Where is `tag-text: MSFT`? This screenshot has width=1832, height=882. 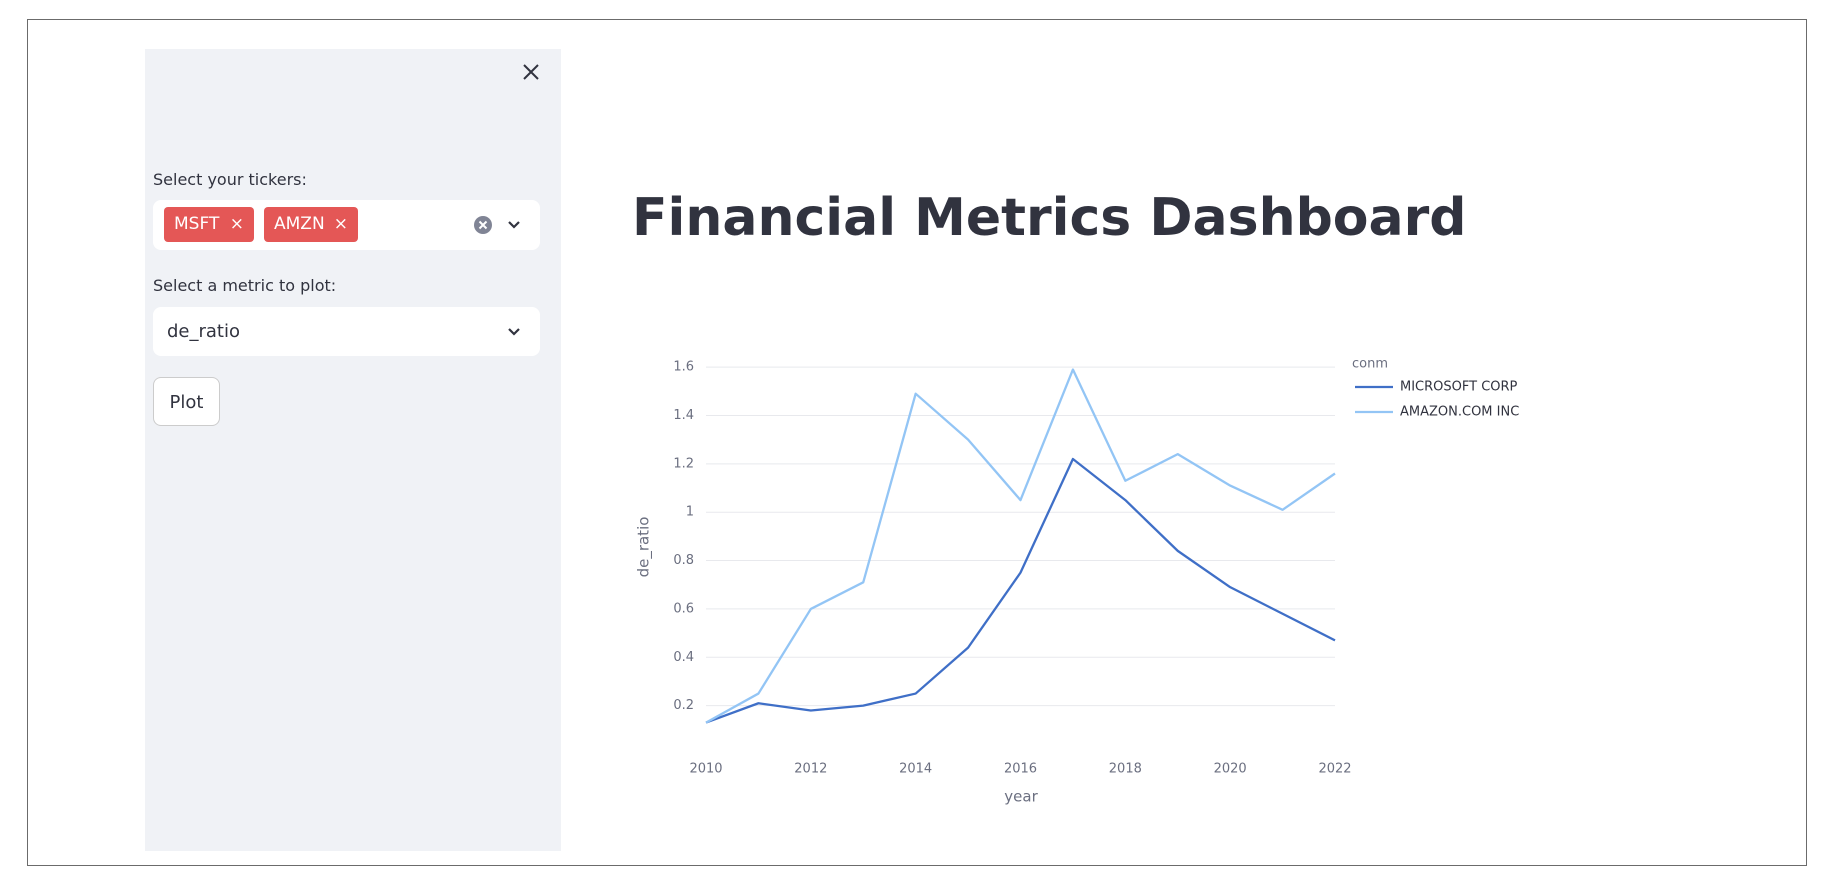 tag-text: MSFT is located at coordinates (197, 224).